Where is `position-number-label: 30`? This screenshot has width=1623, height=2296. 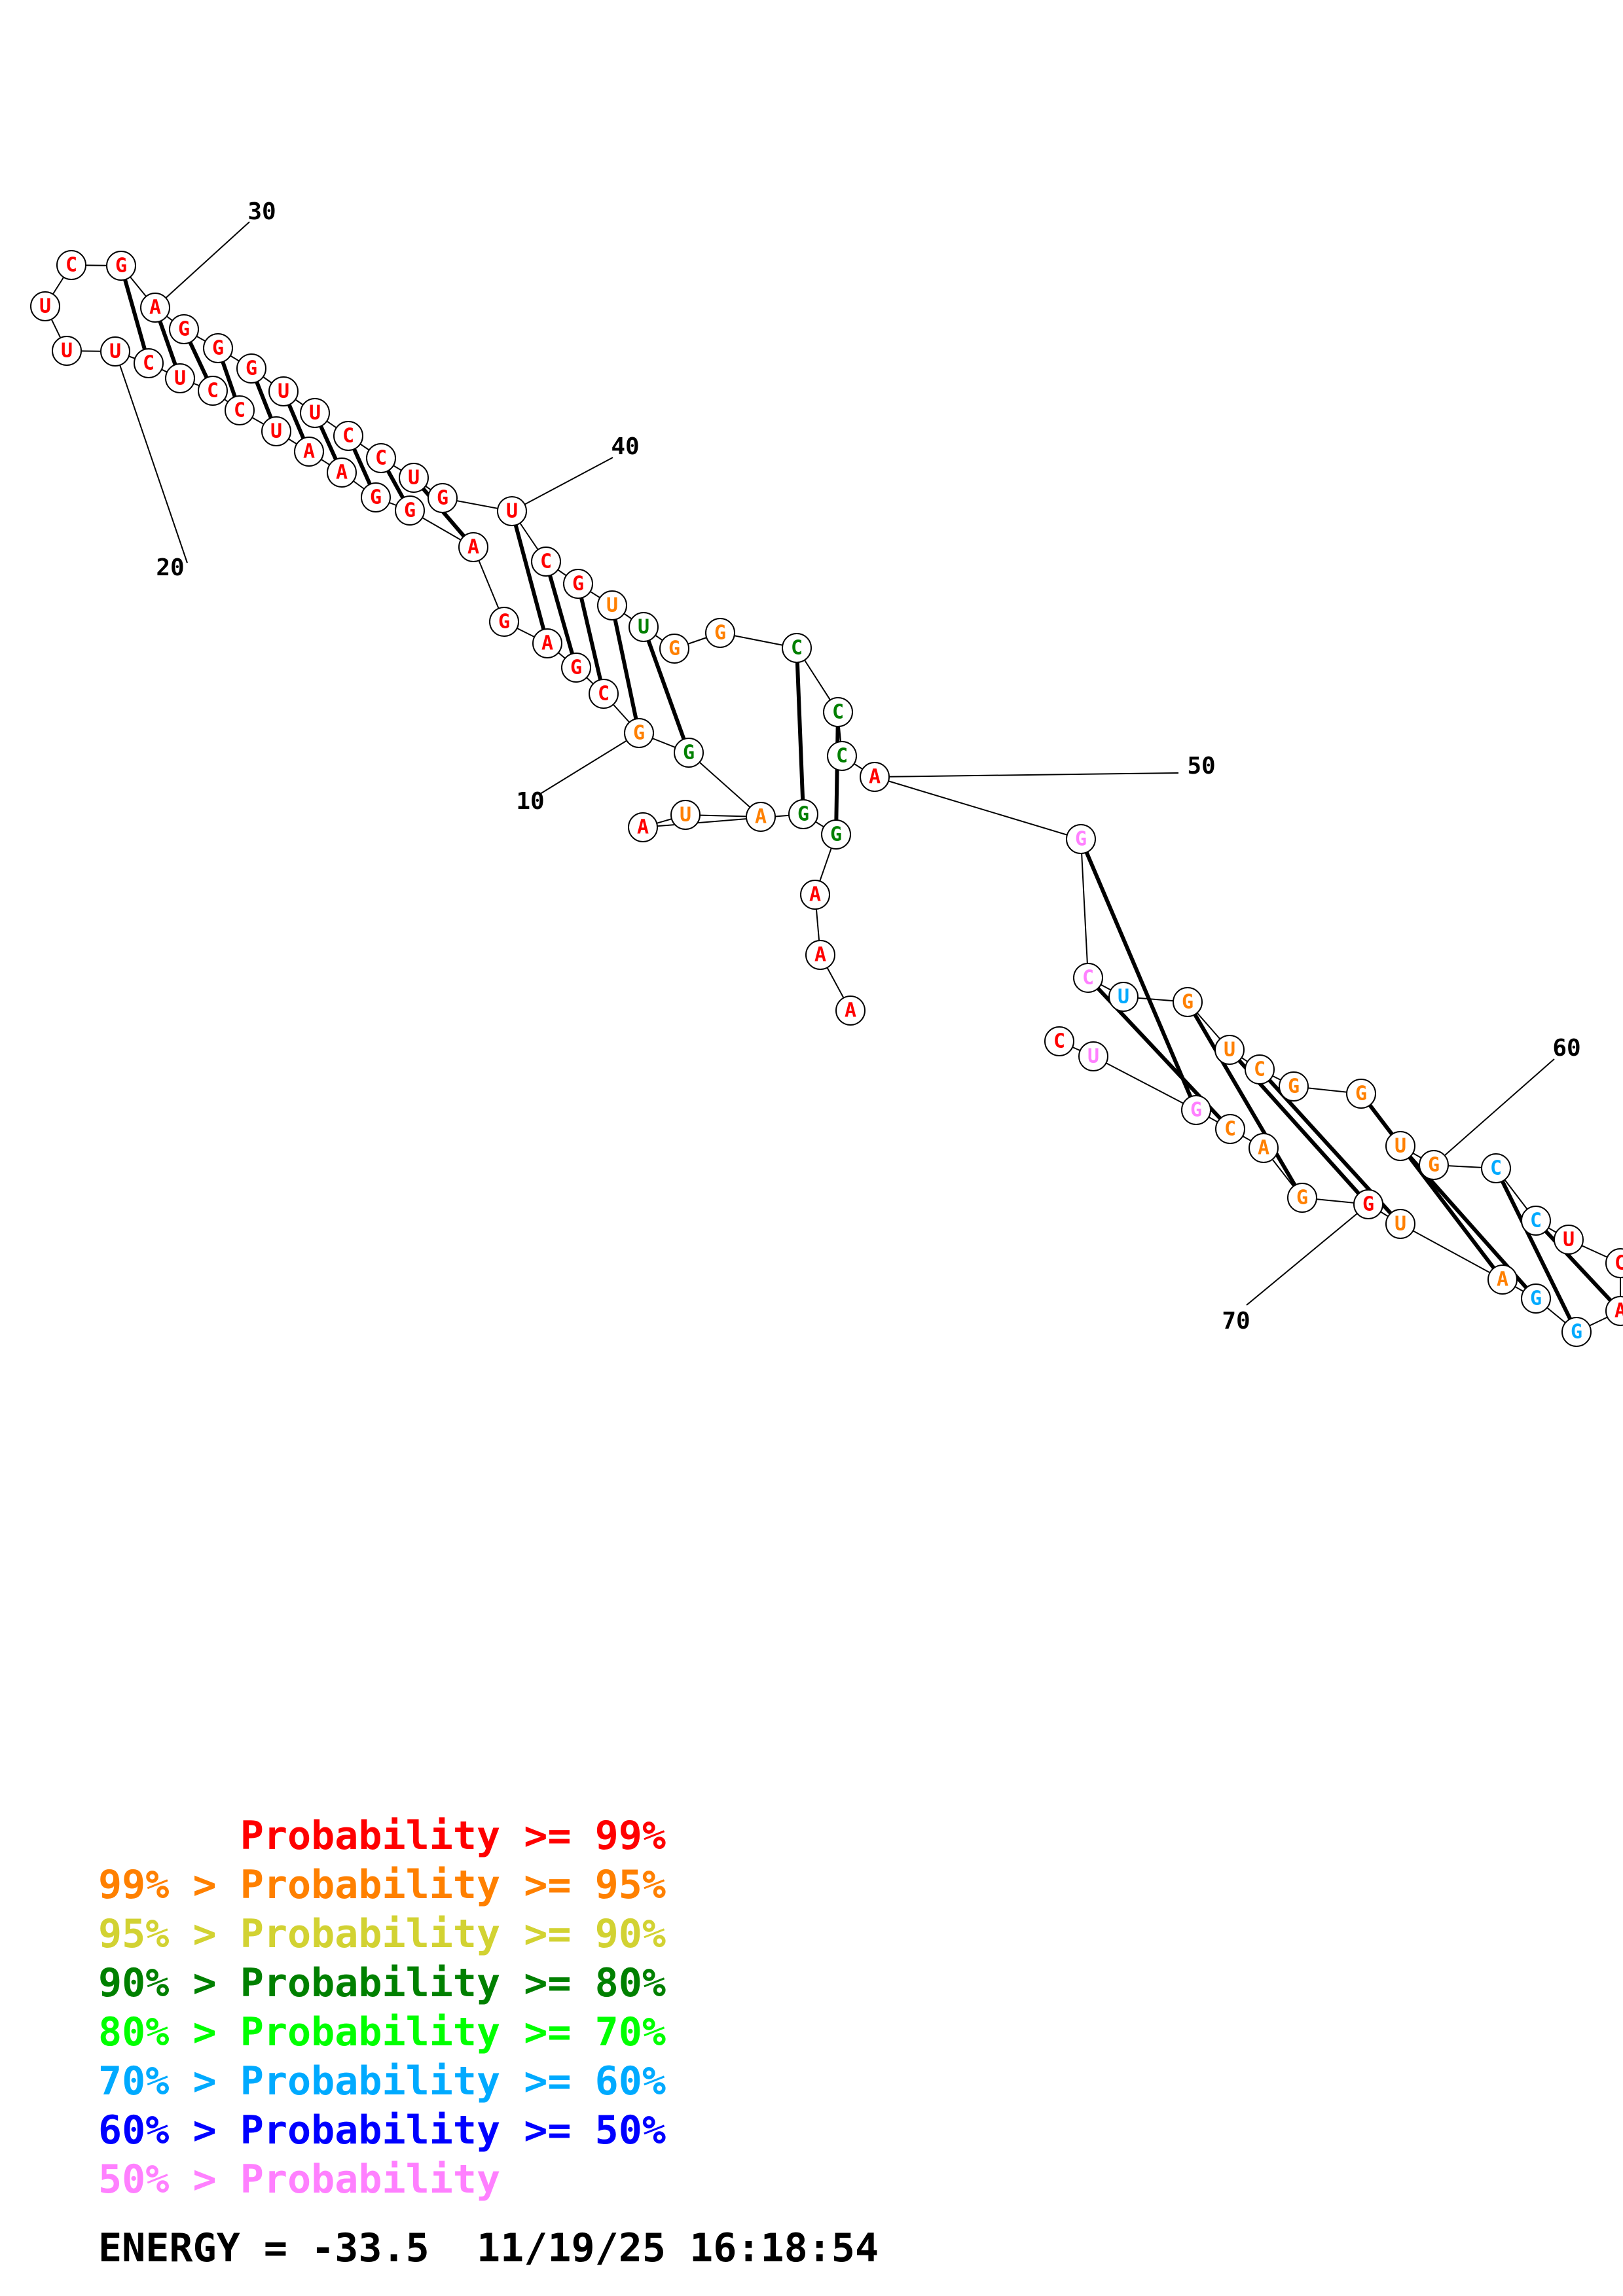 position-number-label: 30 is located at coordinates (261, 211).